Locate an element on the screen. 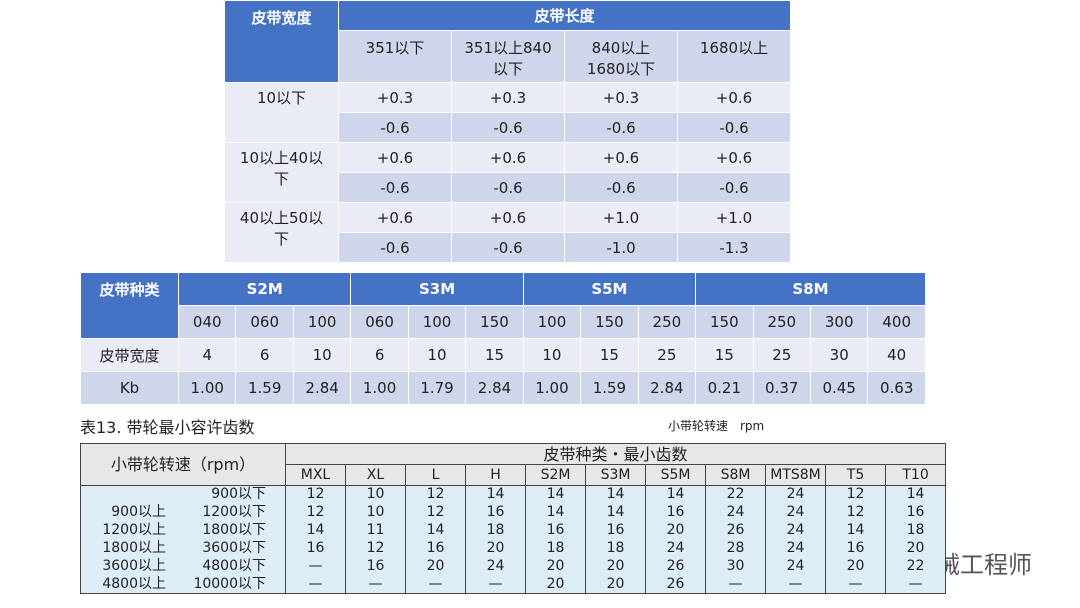 This screenshot has width=1080, height=608. value-cell: -1.0 is located at coordinates (621, 247).